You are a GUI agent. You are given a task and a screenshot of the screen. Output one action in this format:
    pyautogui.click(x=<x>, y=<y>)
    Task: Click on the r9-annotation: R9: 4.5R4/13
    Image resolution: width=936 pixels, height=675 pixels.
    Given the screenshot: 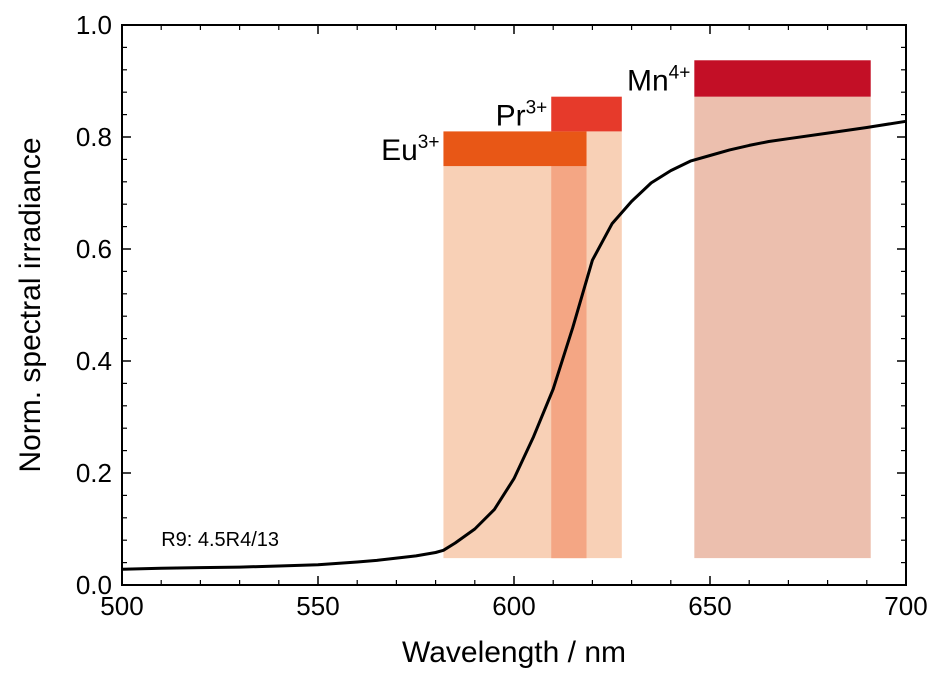 What is the action you would take?
    pyautogui.click(x=220, y=540)
    